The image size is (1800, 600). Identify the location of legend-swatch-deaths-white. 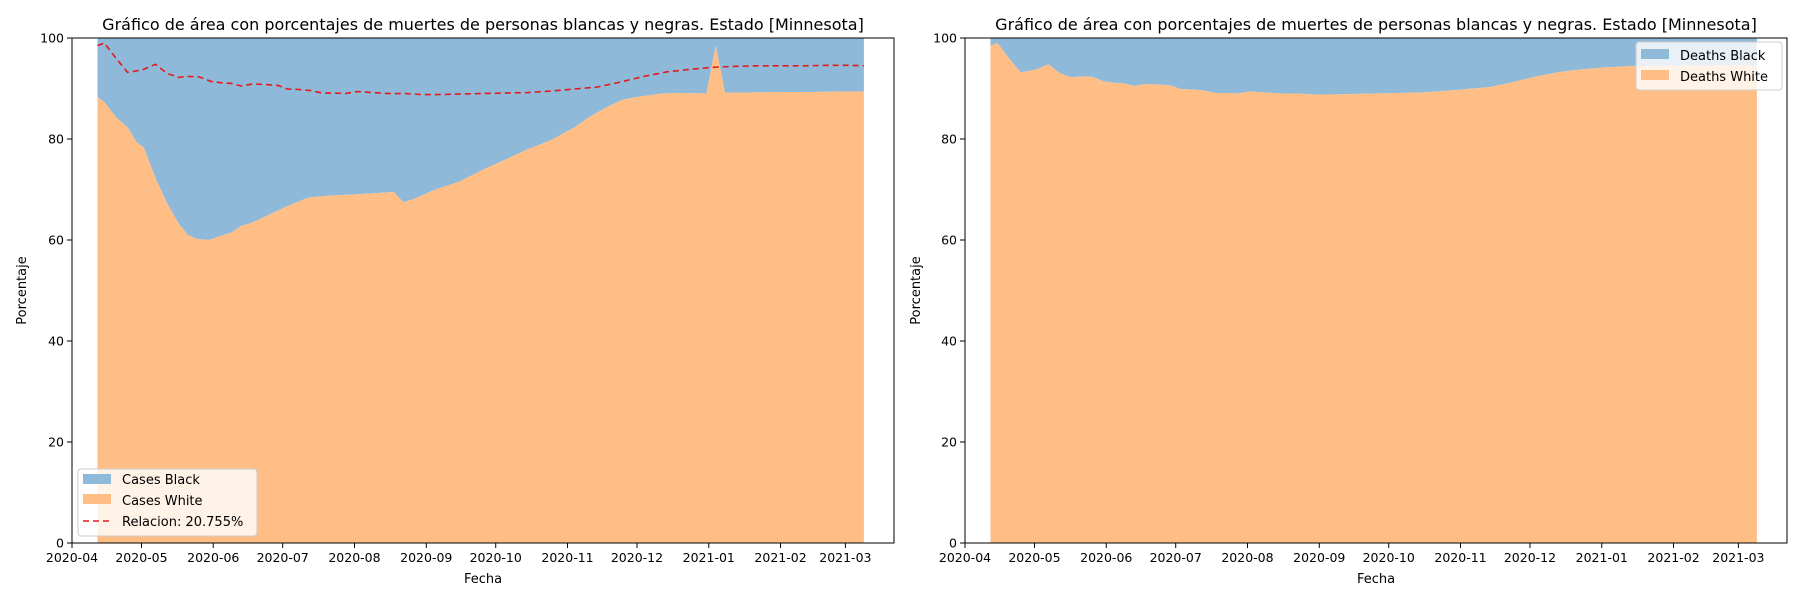
(1655, 75).